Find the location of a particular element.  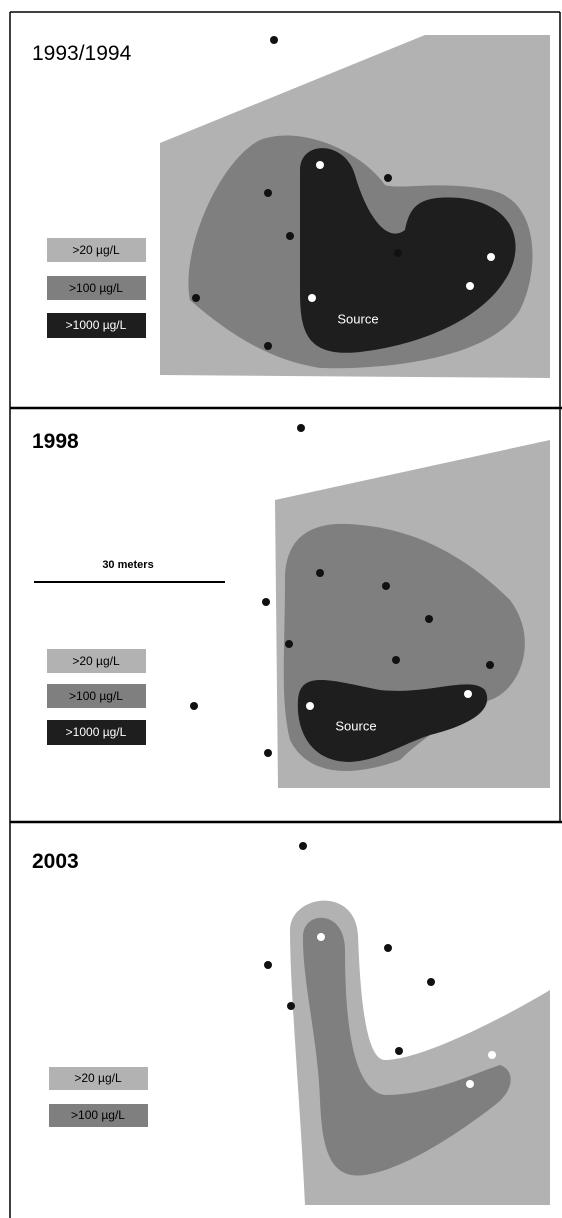

panel-title: 1998 is located at coordinates (55, 441).